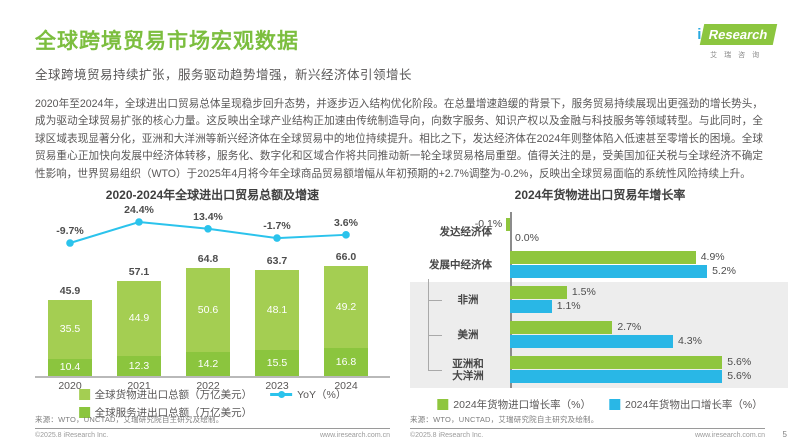  Describe the element at coordinates (84, 394) in the screenshot. I see `goods-legend-swatch-icon` at that location.